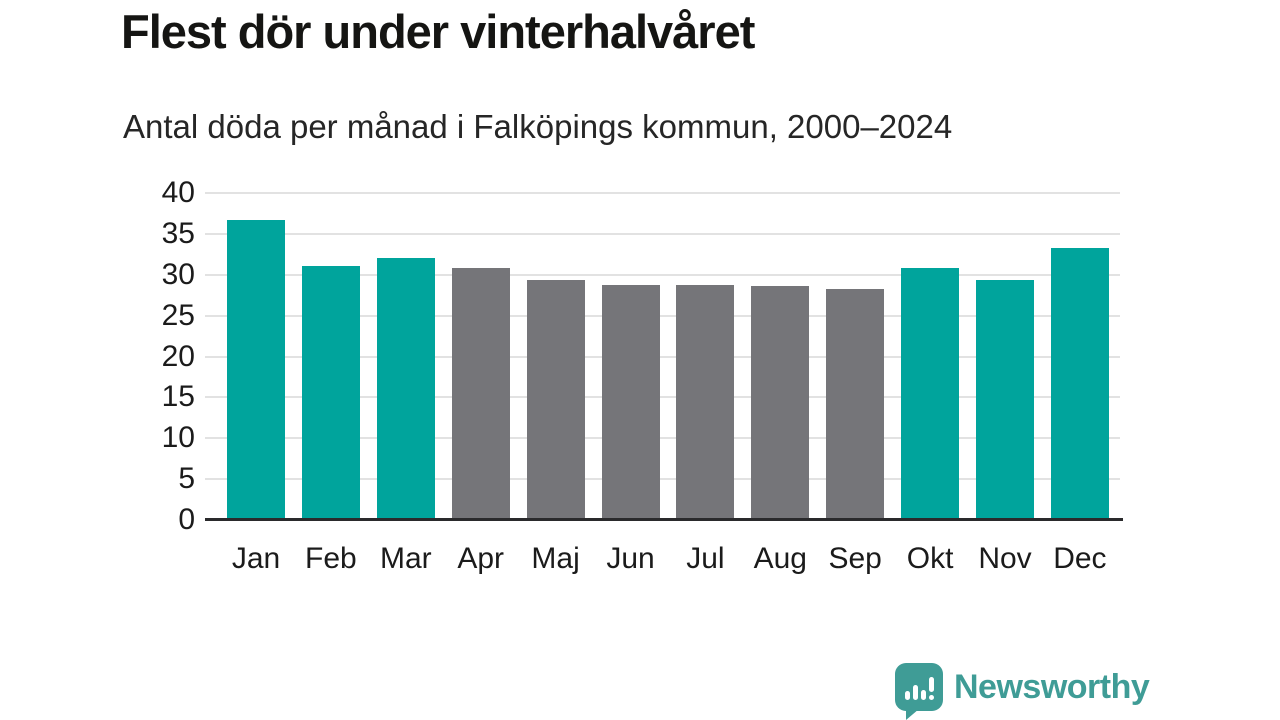 This screenshot has height=720, width=1280. Describe the element at coordinates (1079, 383) in the screenshot. I see `bar-dec` at that location.